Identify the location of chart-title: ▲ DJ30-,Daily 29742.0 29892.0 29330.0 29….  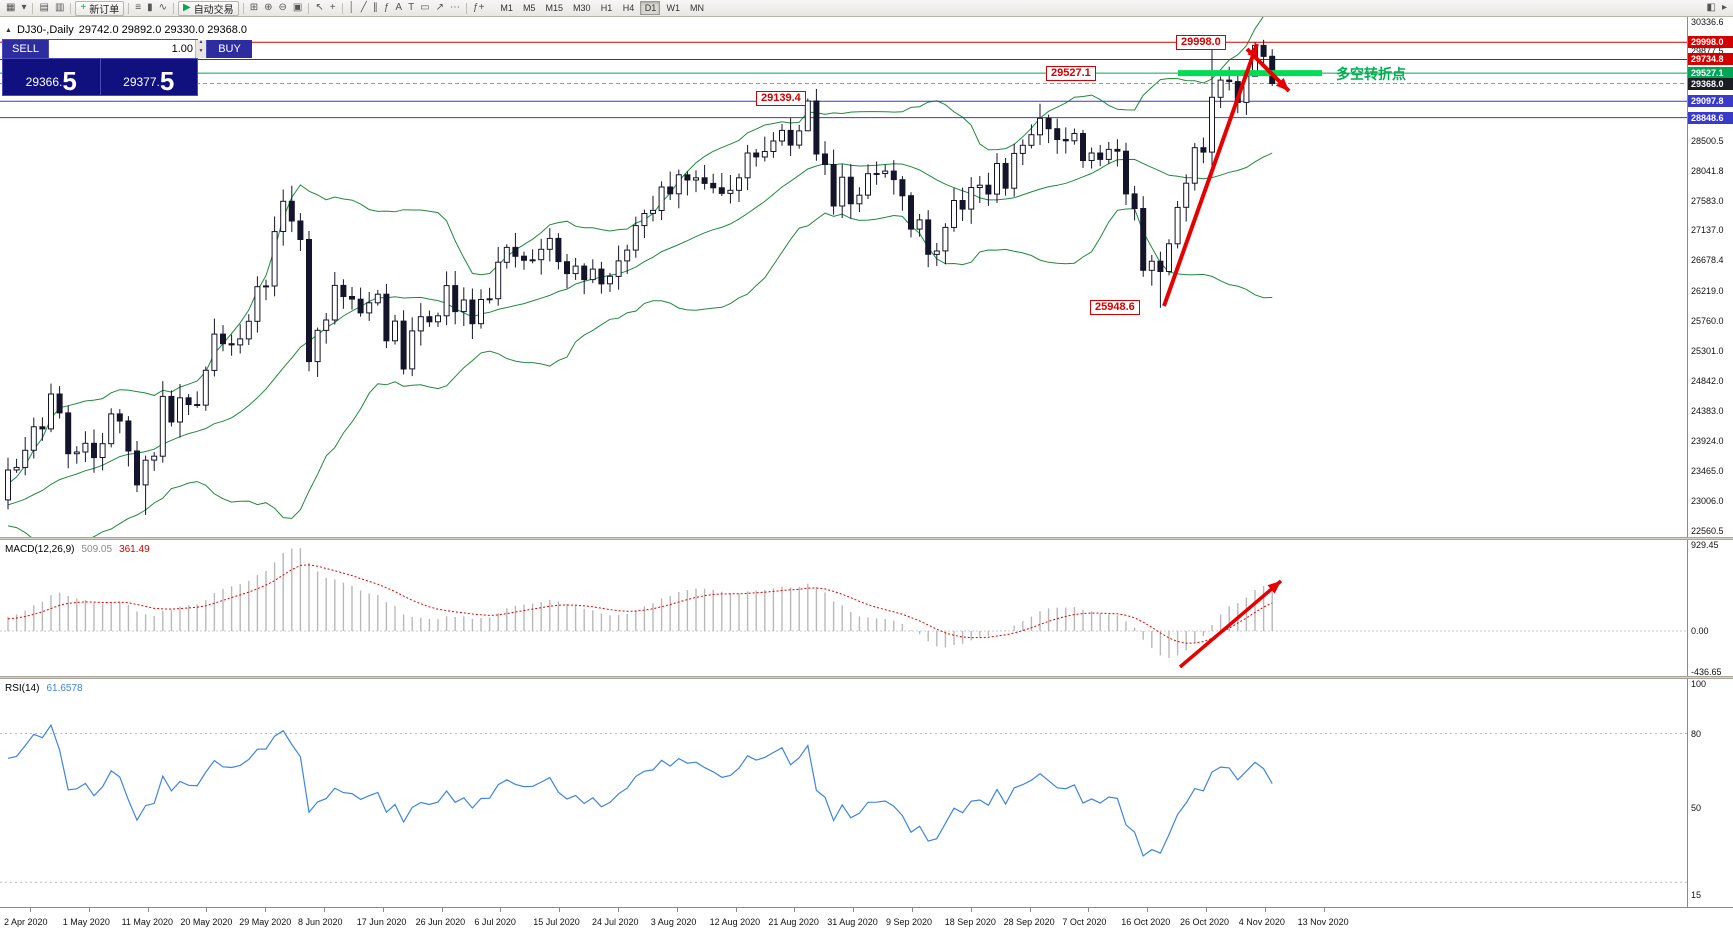
(126, 30).